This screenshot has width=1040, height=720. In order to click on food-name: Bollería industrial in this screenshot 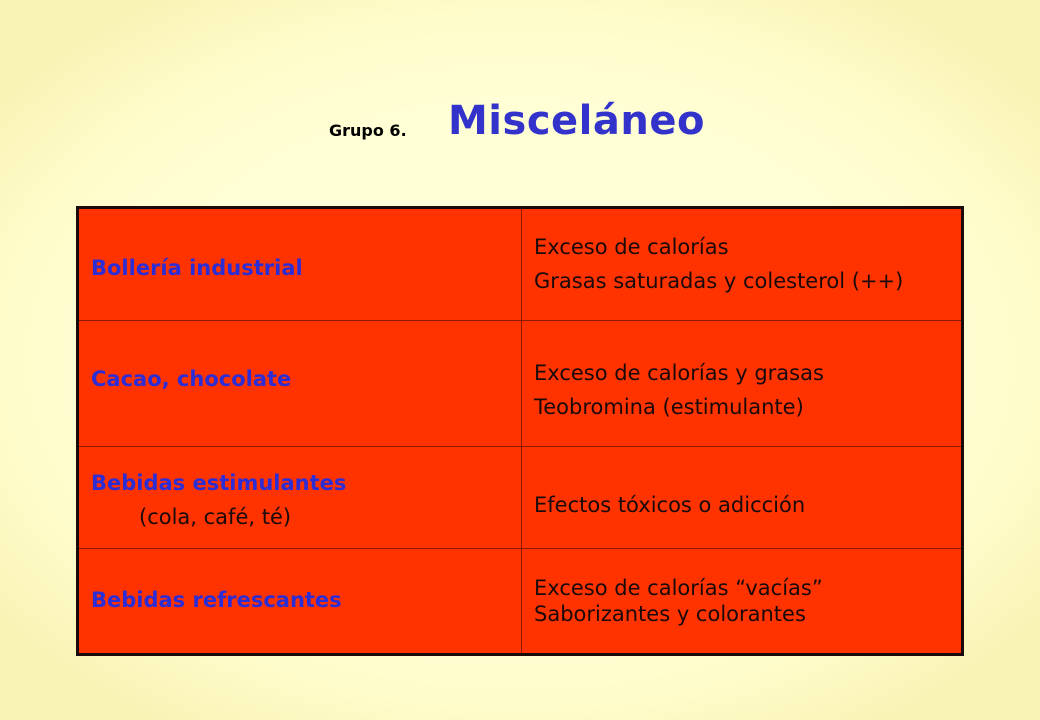, I will do `click(197, 267)`.